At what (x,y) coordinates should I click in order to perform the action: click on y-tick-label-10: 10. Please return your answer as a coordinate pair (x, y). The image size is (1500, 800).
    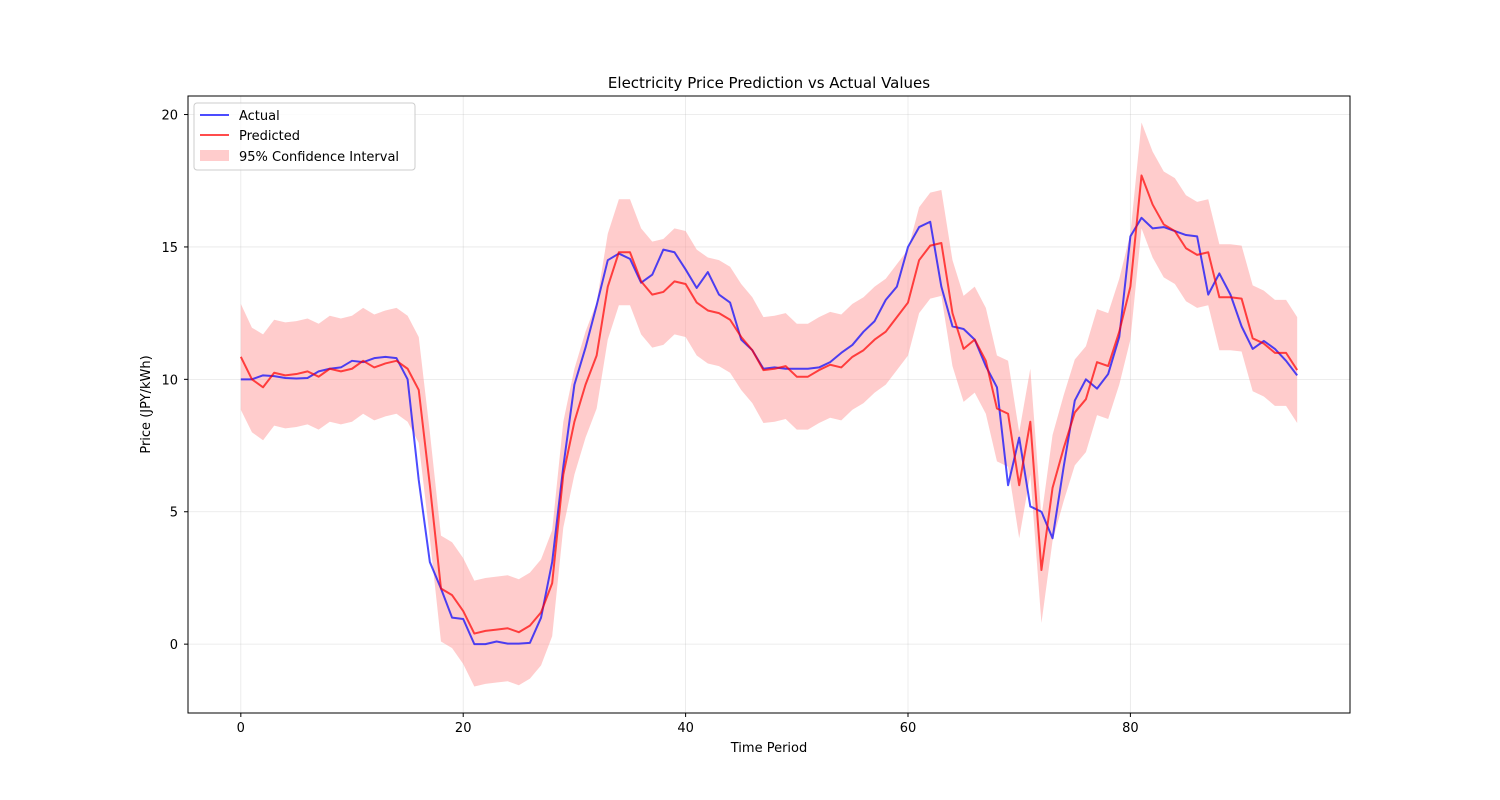
    Looking at the image, I should click on (169, 380).